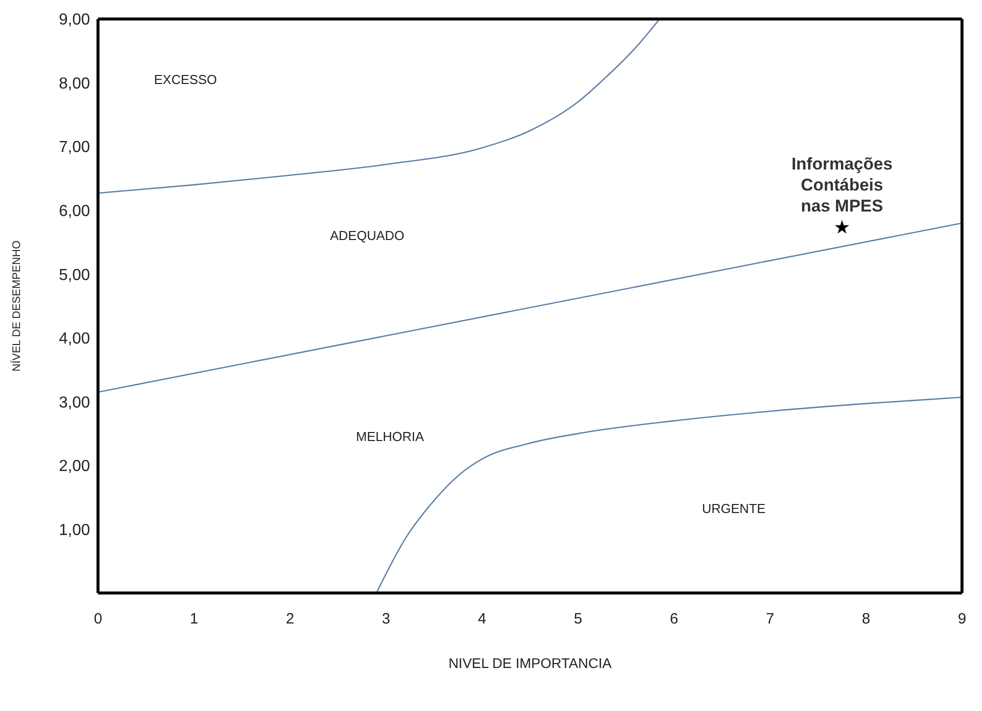  What do you see at coordinates (734, 508) in the screenshot?
I see `annotation: URGENTE` at bounding box center [734, 508].